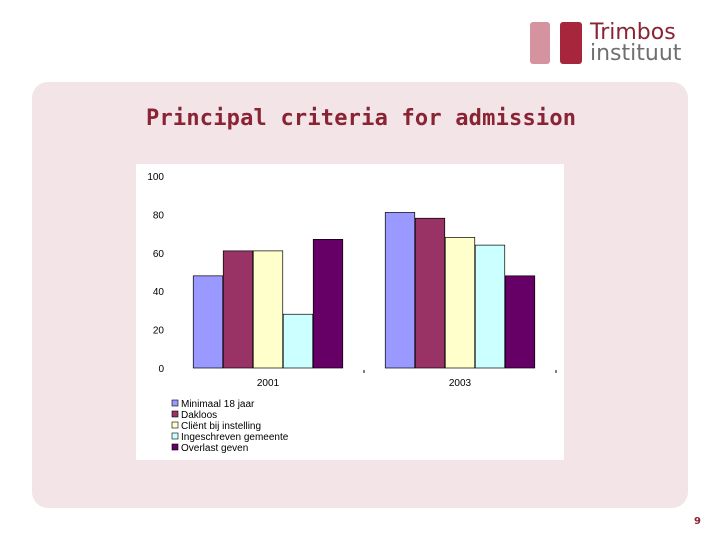 The image size is (720, 540). Describe the element at coordinates (161, 369) in the screenshot. I see `y-tick-label: 0` at that location.